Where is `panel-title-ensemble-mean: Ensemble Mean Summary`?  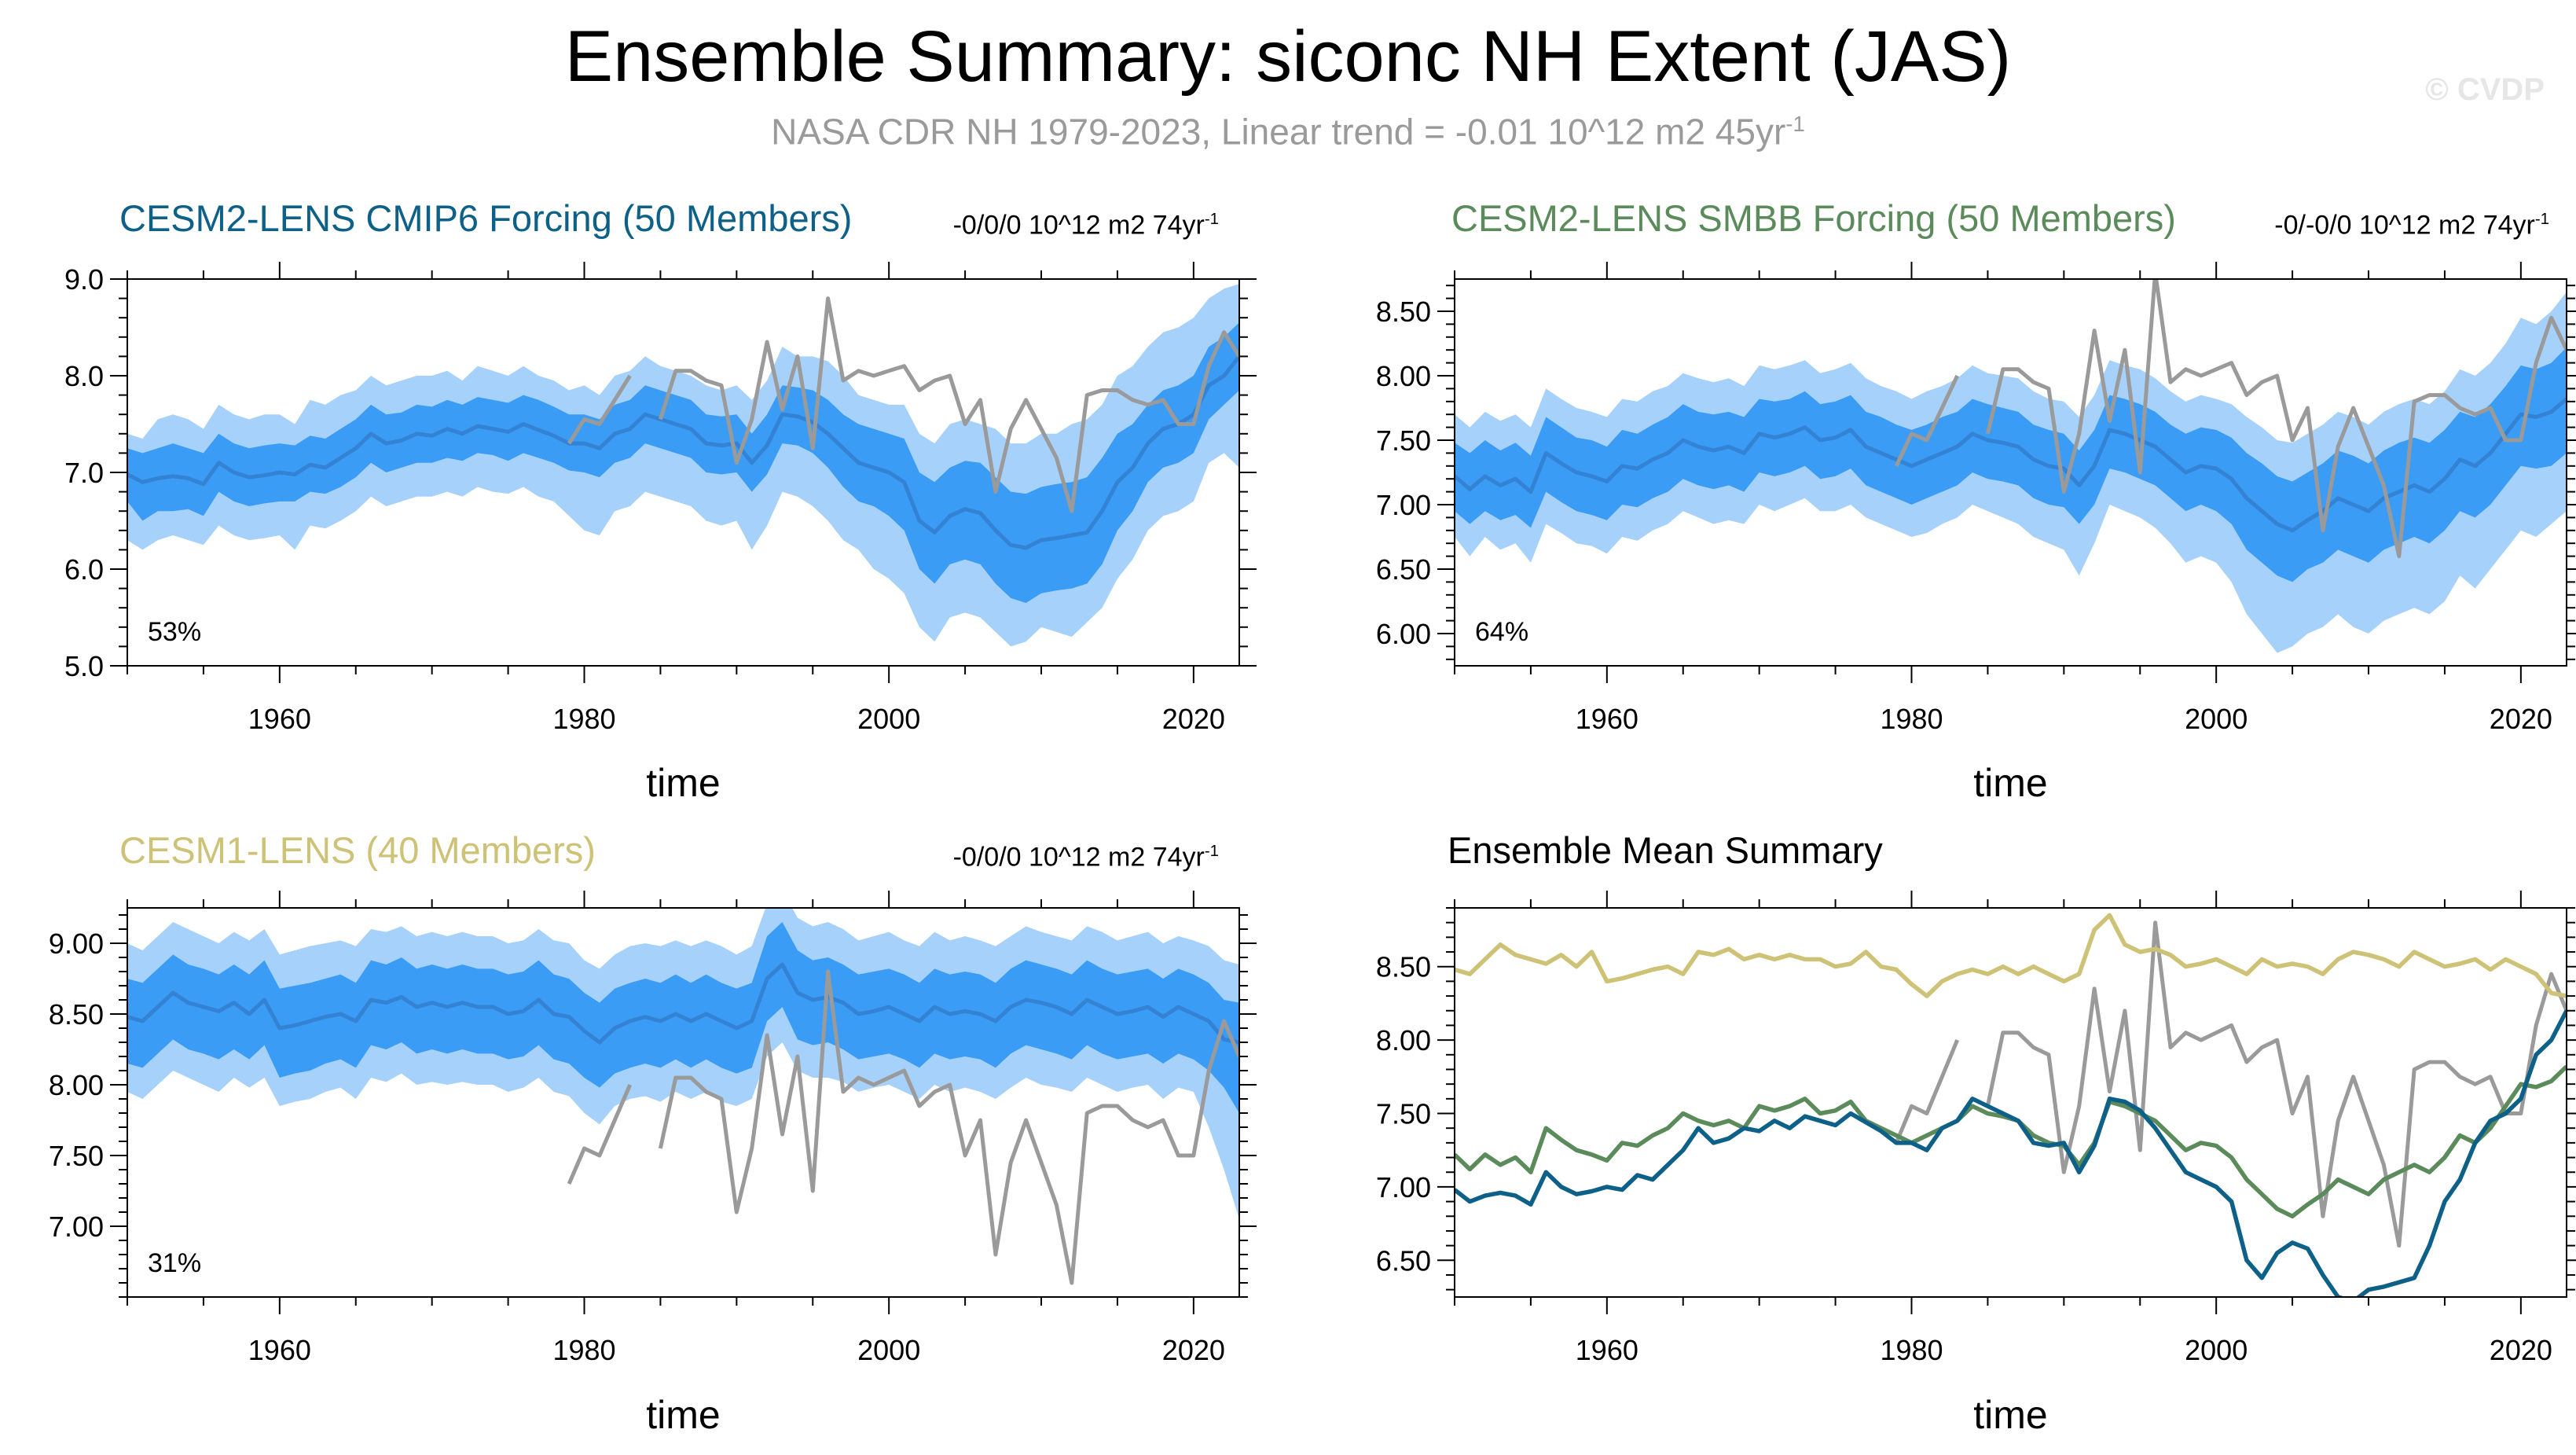
panel-title-ensemble-mean: Ensemble Mean Summary is located at coordinates (1665, 850).